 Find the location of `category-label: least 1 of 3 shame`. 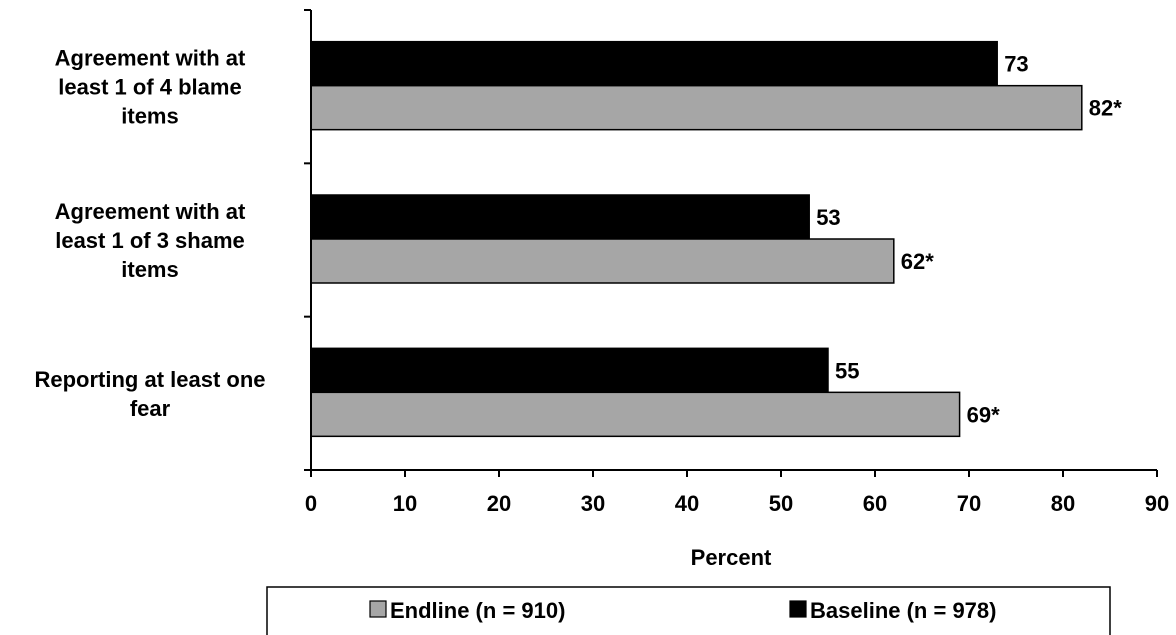

category-label: least 1 of 3 shame is located at coordinates (150, 240).